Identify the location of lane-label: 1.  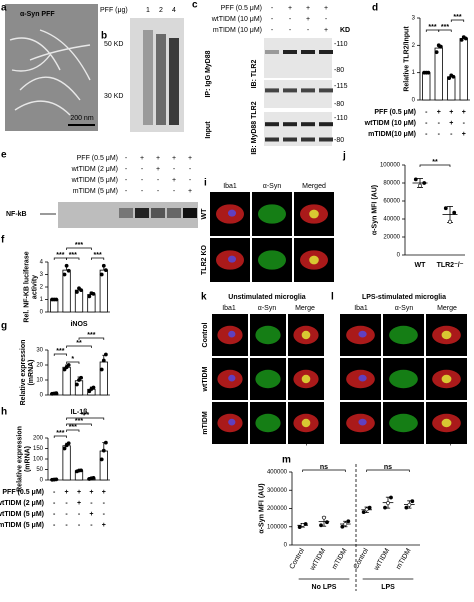
(148, 10).